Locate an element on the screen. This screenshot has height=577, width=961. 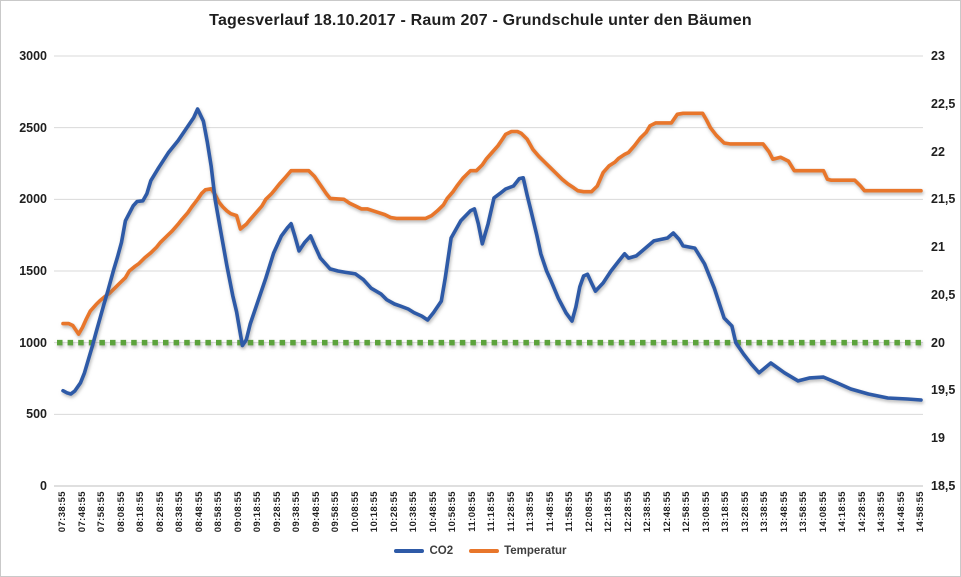
y-axis-right-label: 18,5 is located at coordinates (943, 486).